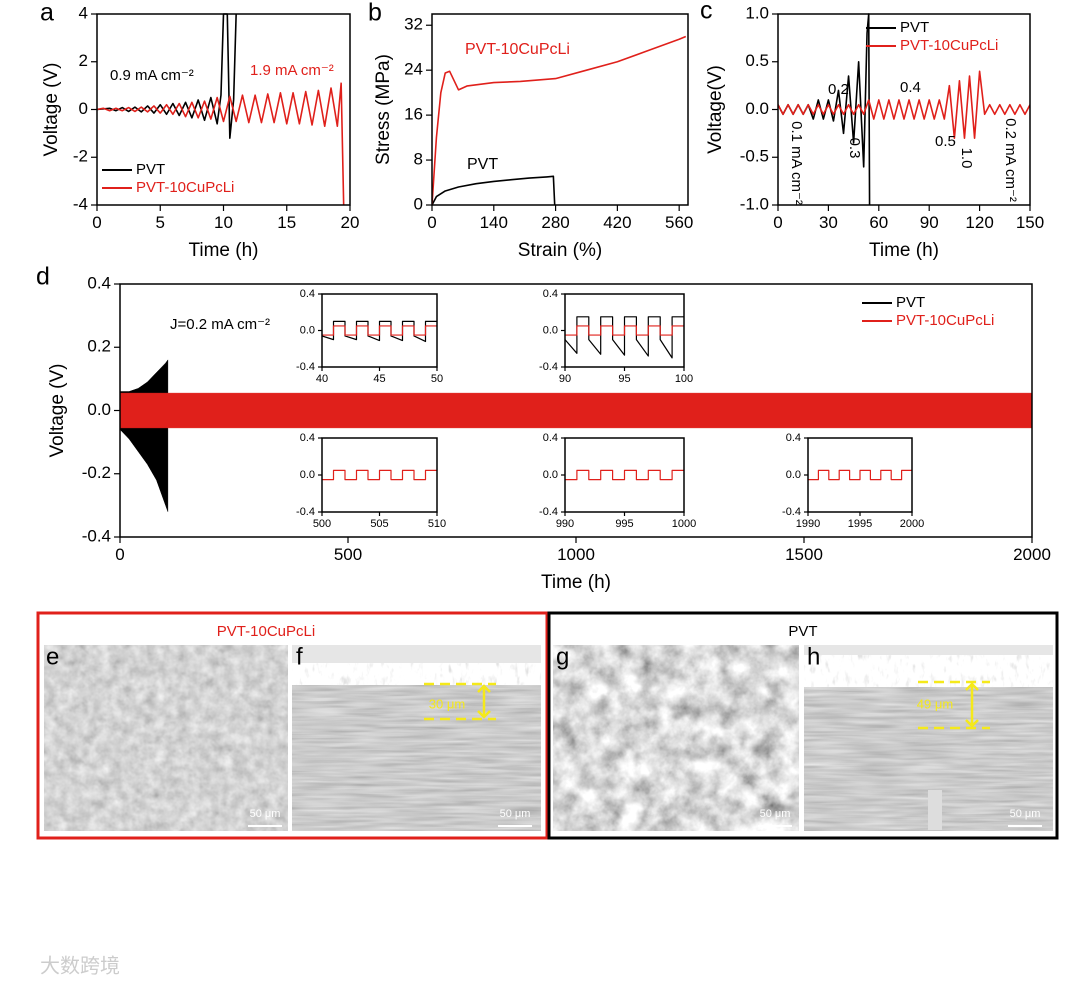 Image resolution: width=1080 pixels, height=992 pixels. I want to click on y-tick-label: -1.0, so click(754, 203).